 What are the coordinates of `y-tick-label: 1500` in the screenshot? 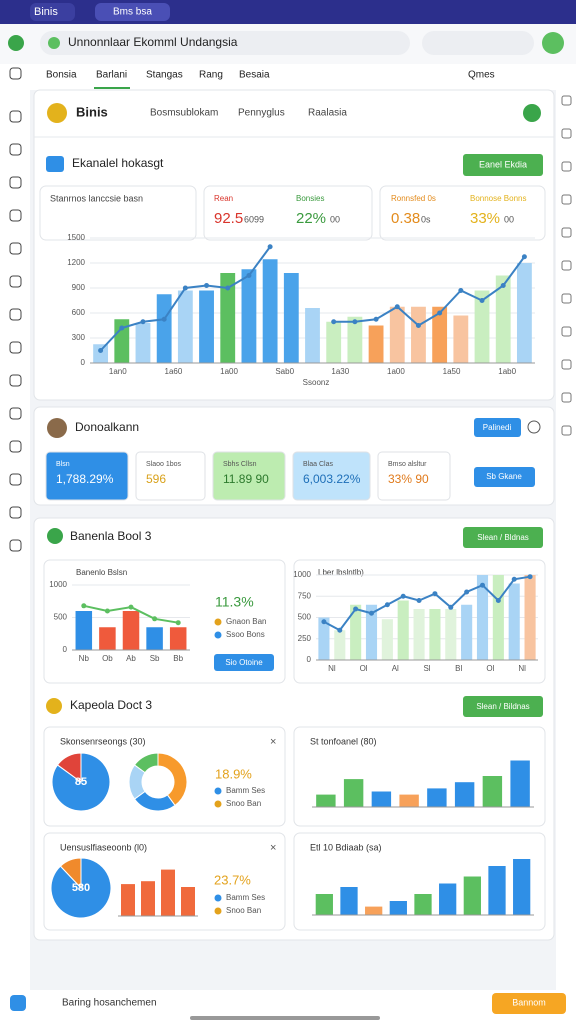 It's located at (76, 237).